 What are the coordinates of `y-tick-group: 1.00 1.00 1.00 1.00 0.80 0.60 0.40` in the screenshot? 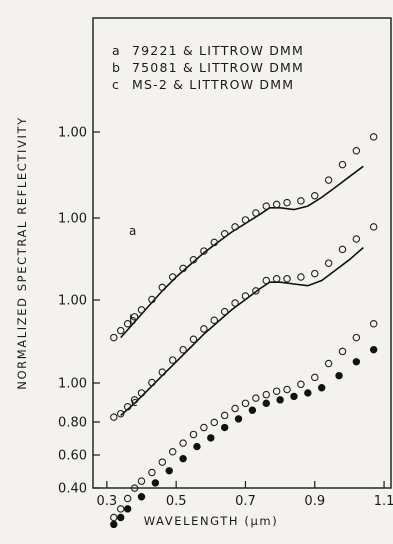 It's located at (79, 311).